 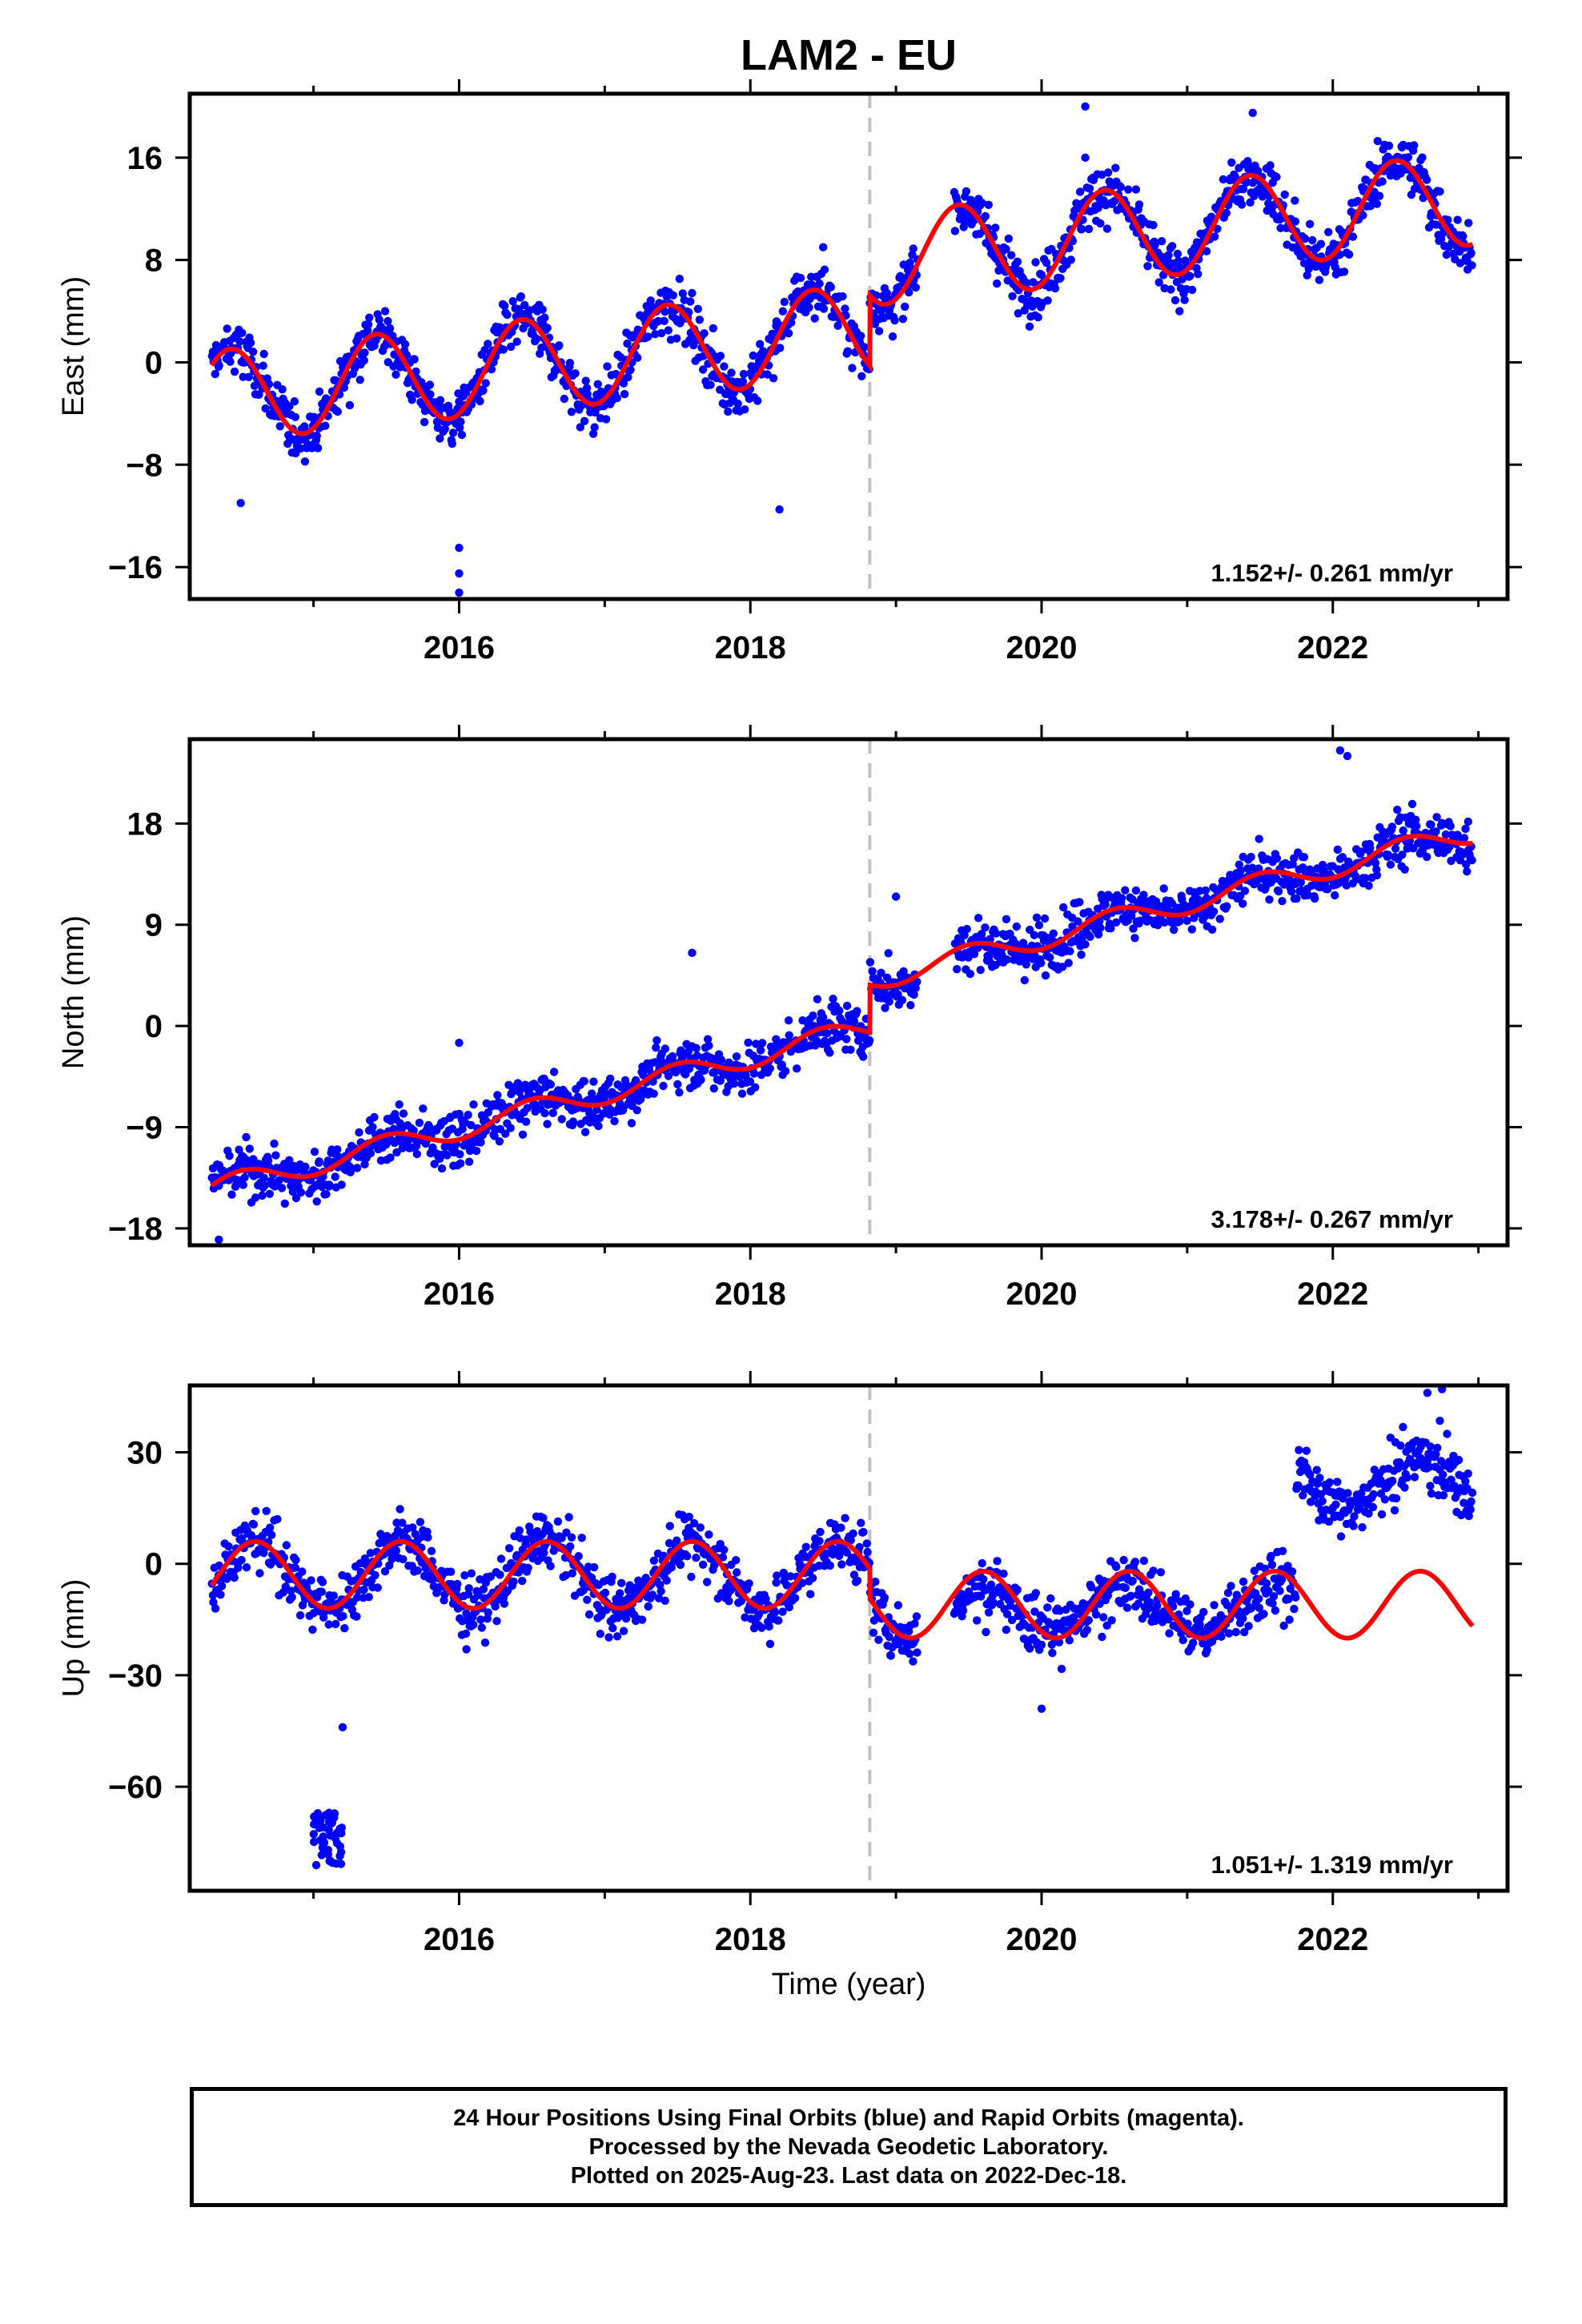 What do you see at coordinates (459, 1940) in the screenshot?
I see `x-tick-label: 2016` at bounding box center [459, 1940].